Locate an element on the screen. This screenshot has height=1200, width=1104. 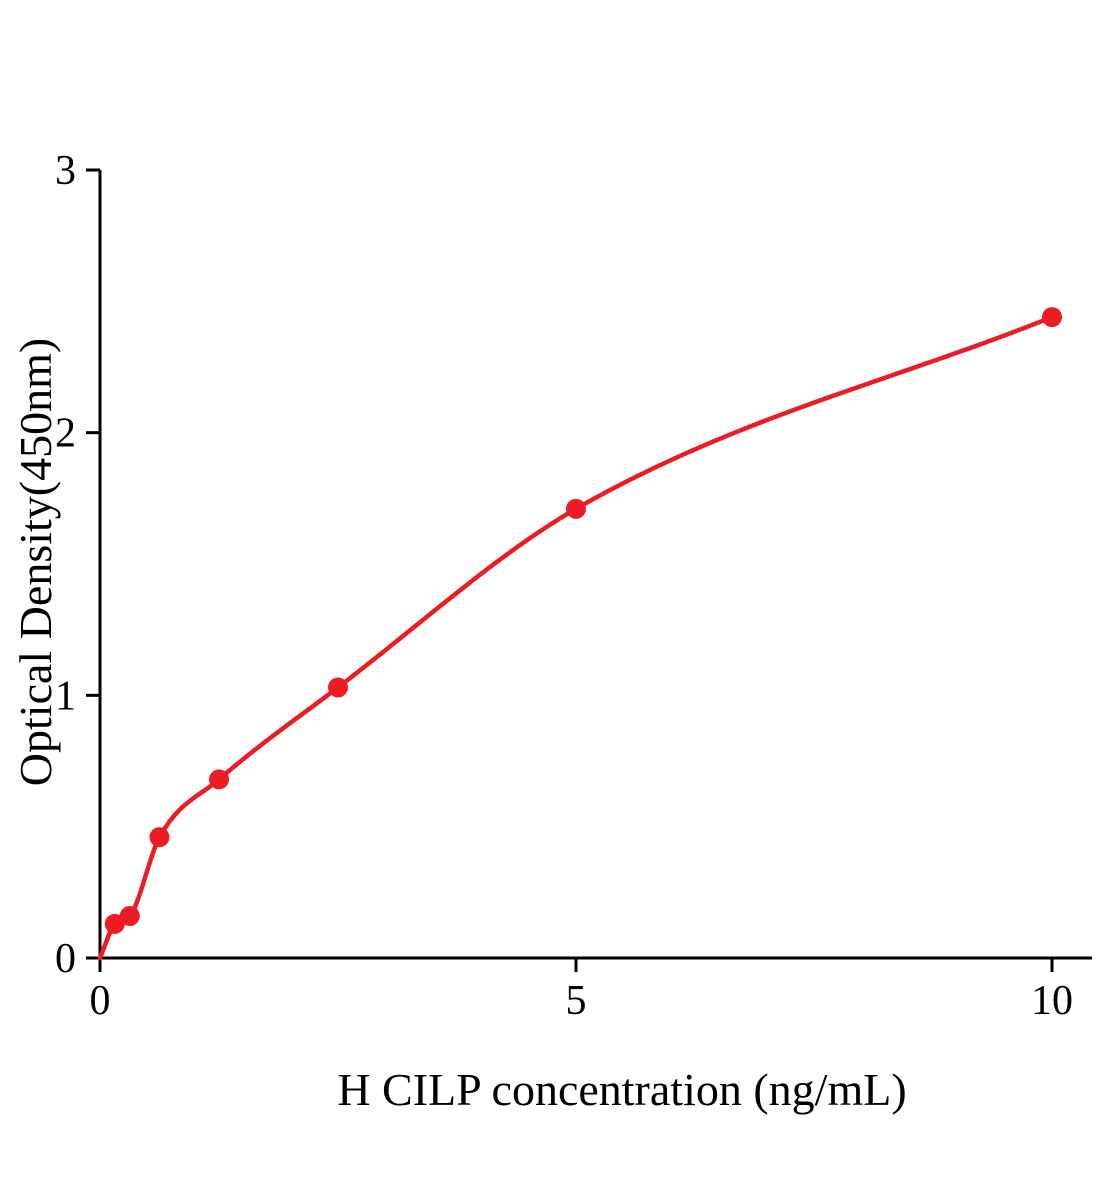
y-tick-label: 1 is located at coordinates (65, 696).